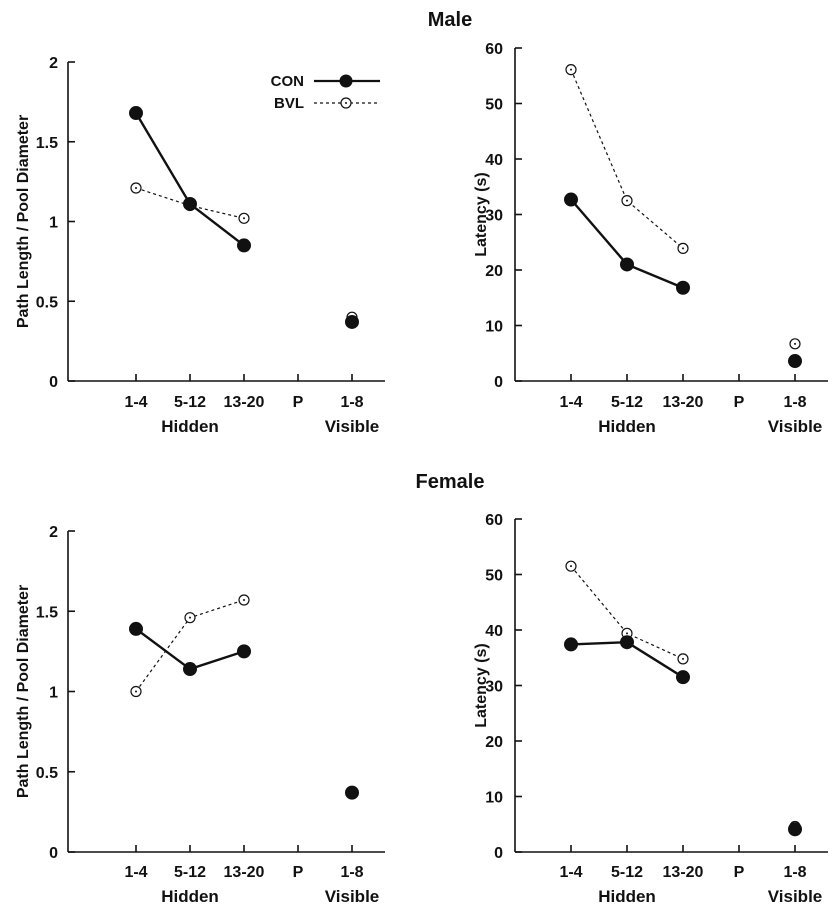 This screenshot has width=840, height=912. What do you see at coordinates (450, 20) in the screenshot?
I see `section-title-male: Male` at bounding box center [450, 20].